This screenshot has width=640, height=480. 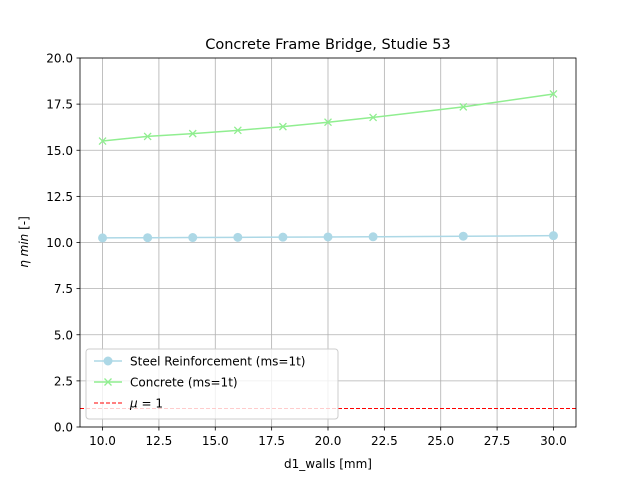 I want to click on x-tick-label: 30.0, so click(x=553, y=441).